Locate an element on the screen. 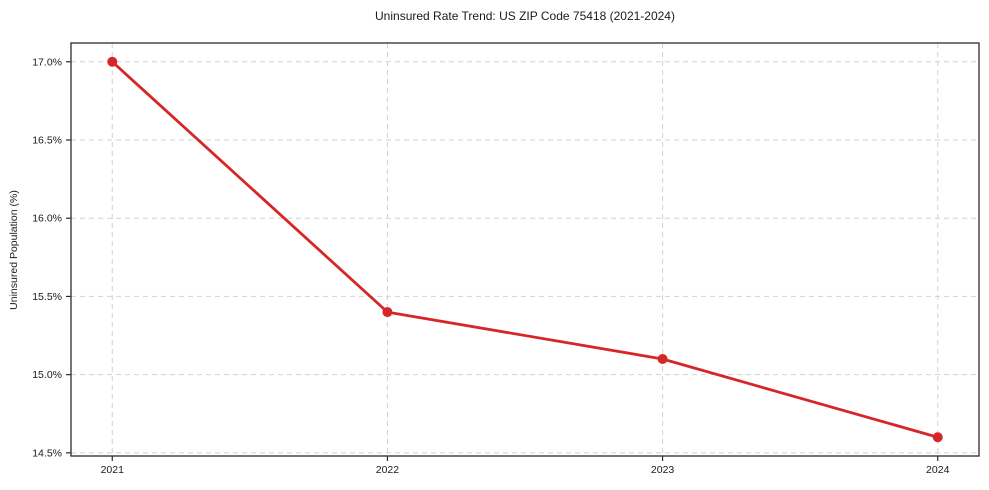 The width and height of the screenshot is (989, 490). x-tick-label: 2021 is located at coordinates (113, 470).